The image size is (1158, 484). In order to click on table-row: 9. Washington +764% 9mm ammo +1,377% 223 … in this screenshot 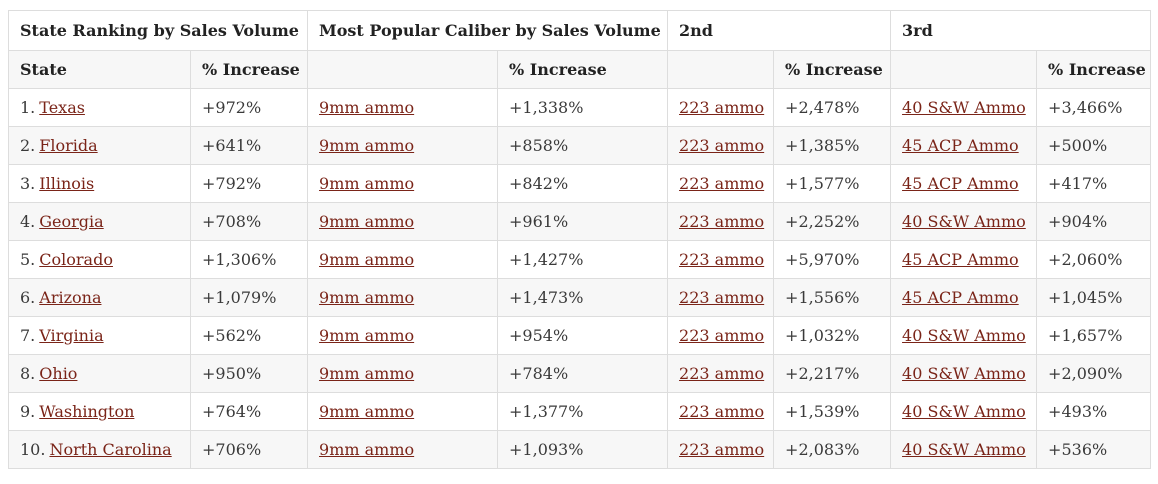, I will do `click(580, 411)`.